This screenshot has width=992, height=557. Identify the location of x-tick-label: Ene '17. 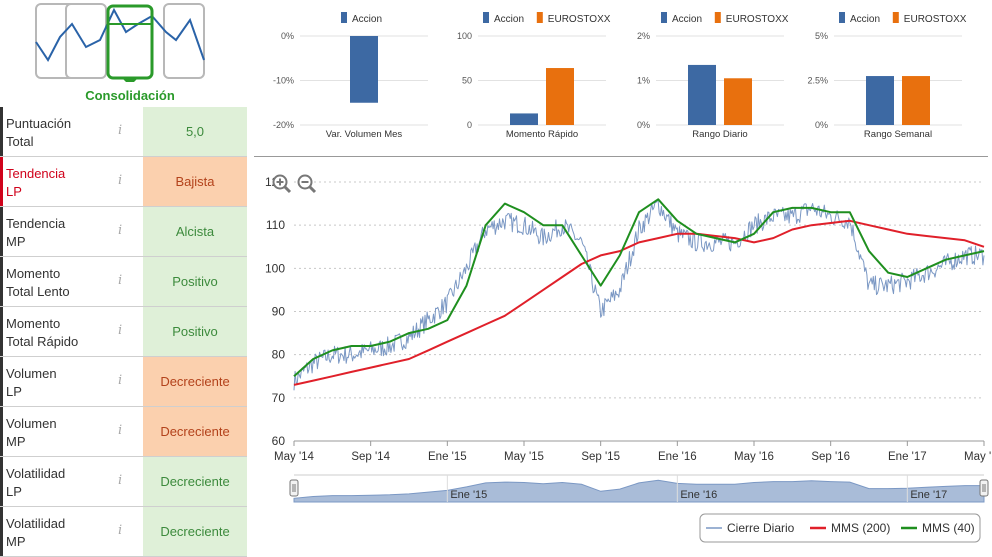
(907, 457).